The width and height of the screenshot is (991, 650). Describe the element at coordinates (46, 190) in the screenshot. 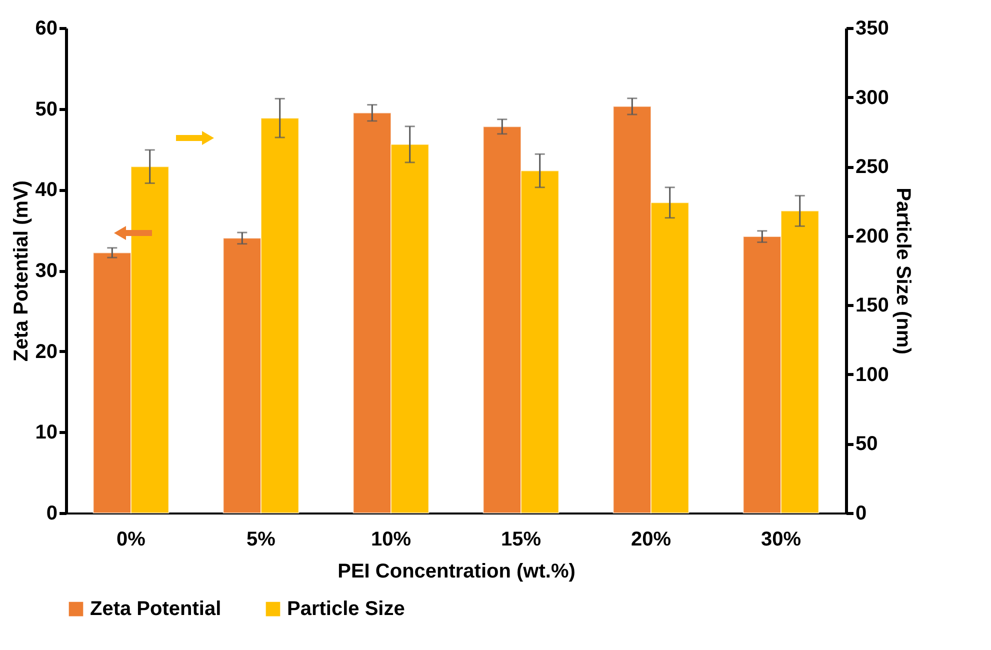

I see `y-tick-label: 40` at that location.